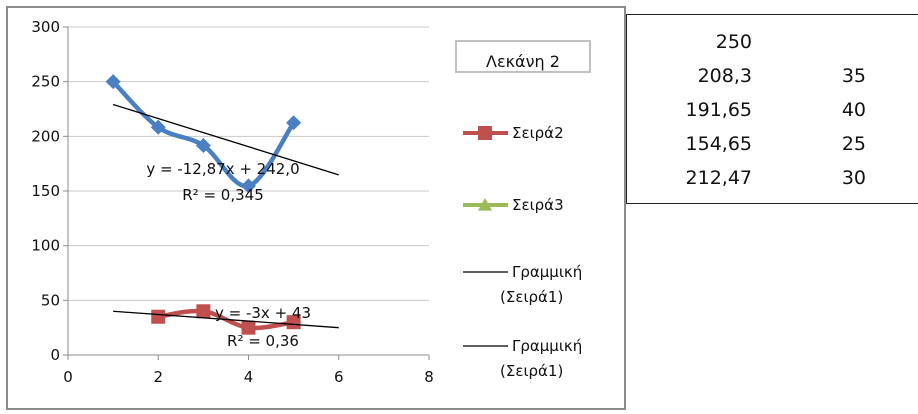 The width and height of the screenshot is (918, 414). Describe the element at coordinates (523, 61) in the screenshot. I see `chart-title: Λεκάνη 2` at that location.